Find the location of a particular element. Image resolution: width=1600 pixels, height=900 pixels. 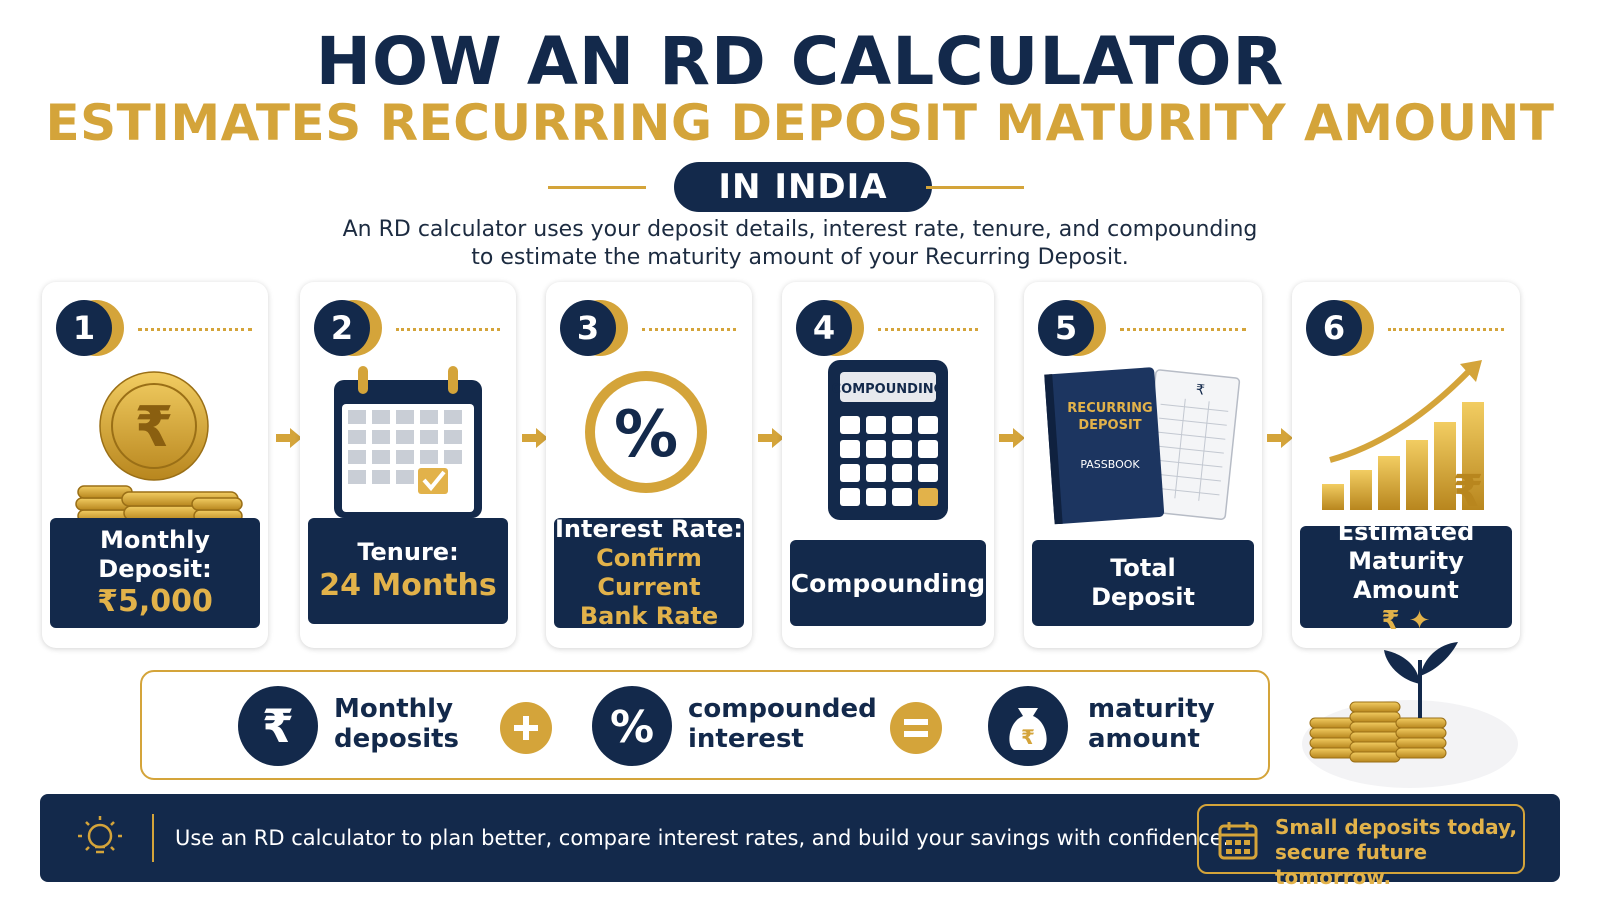

lightbulb-icon is located at coordinates (100, 835).